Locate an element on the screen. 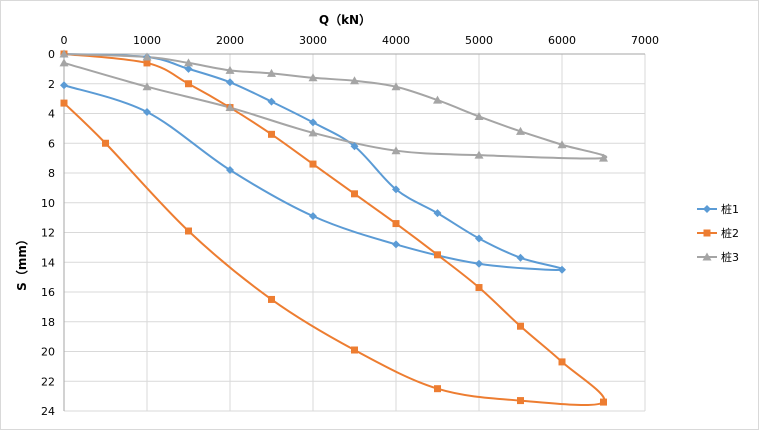 The height and width of the screenshot is (431, 759). y-tick-label: 6 is located at coordinates (51, 143).